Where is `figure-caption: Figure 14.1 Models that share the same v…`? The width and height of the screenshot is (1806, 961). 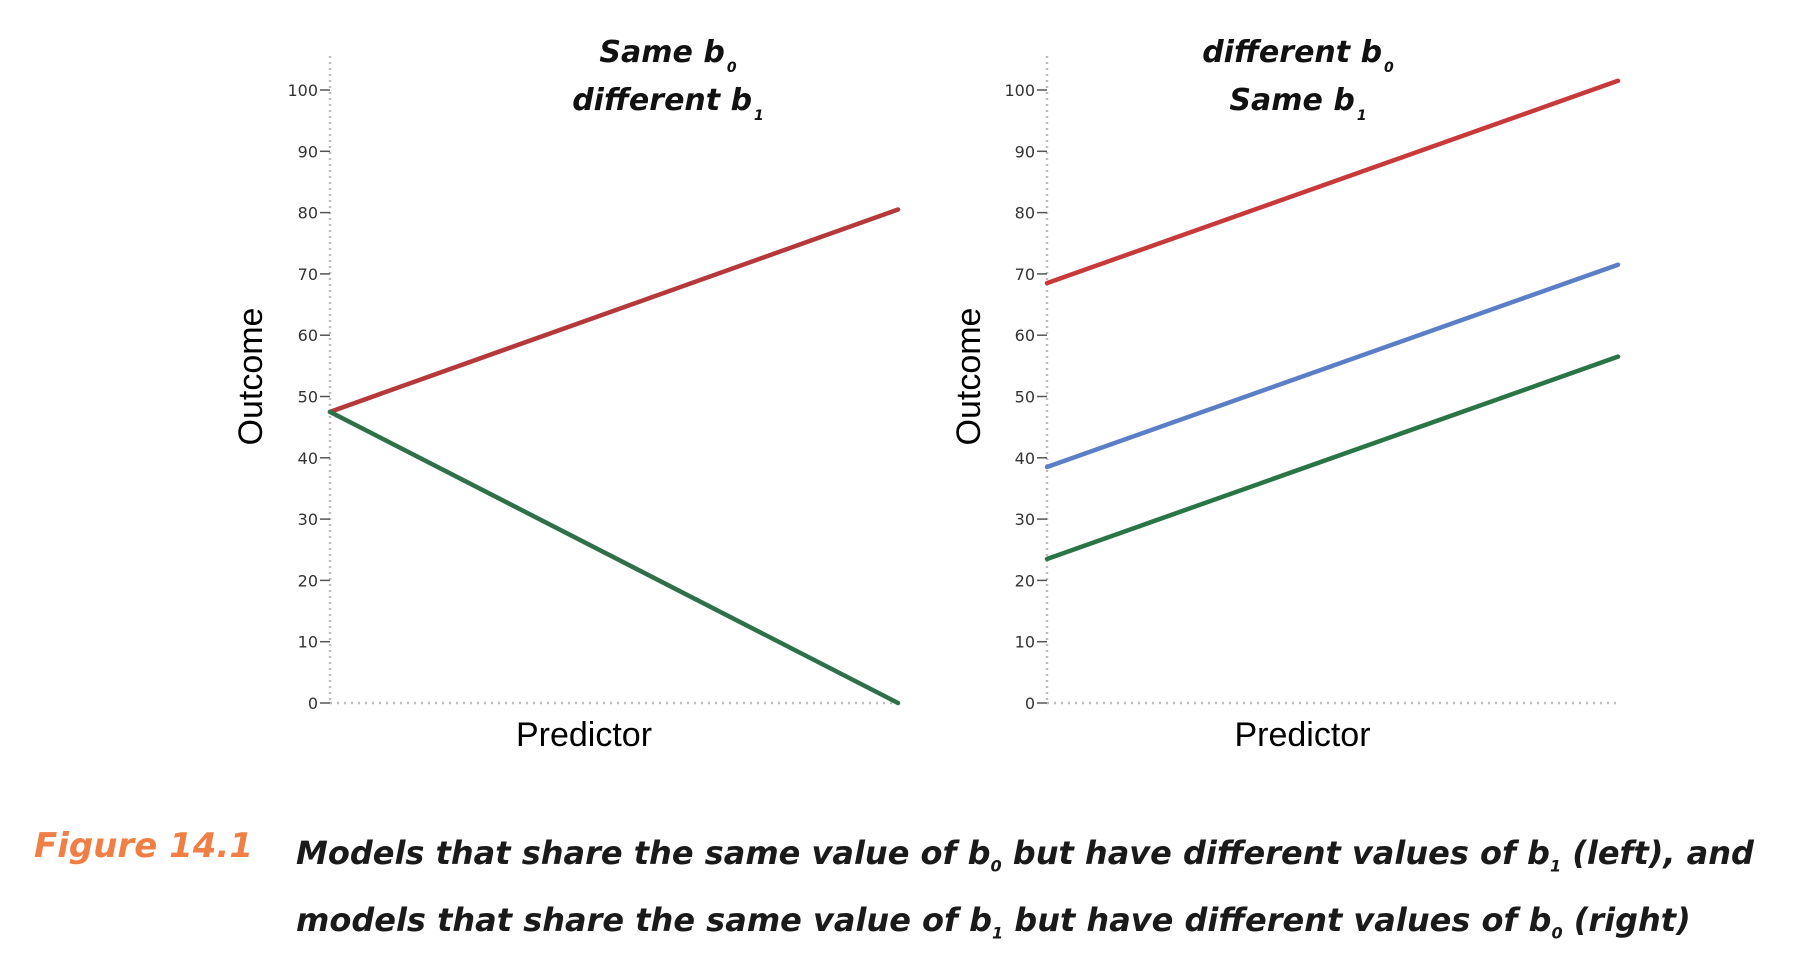 figure-caption: Figure 14.1 Models that share the same v… is located at coordinates (903, 880).